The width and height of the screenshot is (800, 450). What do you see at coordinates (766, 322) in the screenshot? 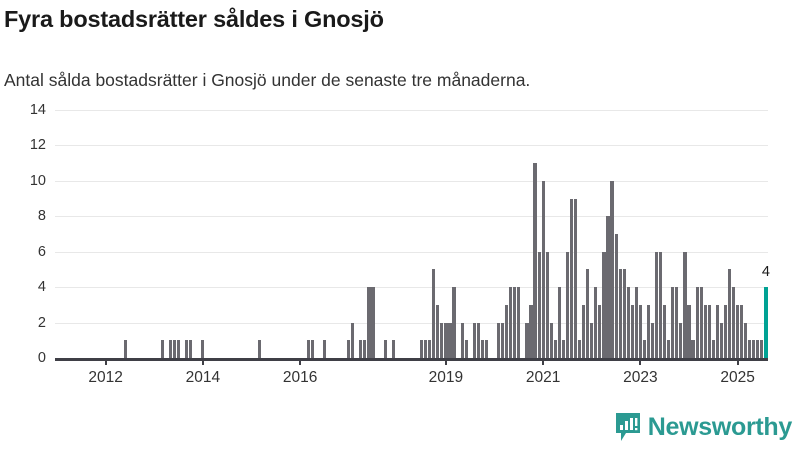
I see `bar-highlighted` at bounding box center [766, 322].